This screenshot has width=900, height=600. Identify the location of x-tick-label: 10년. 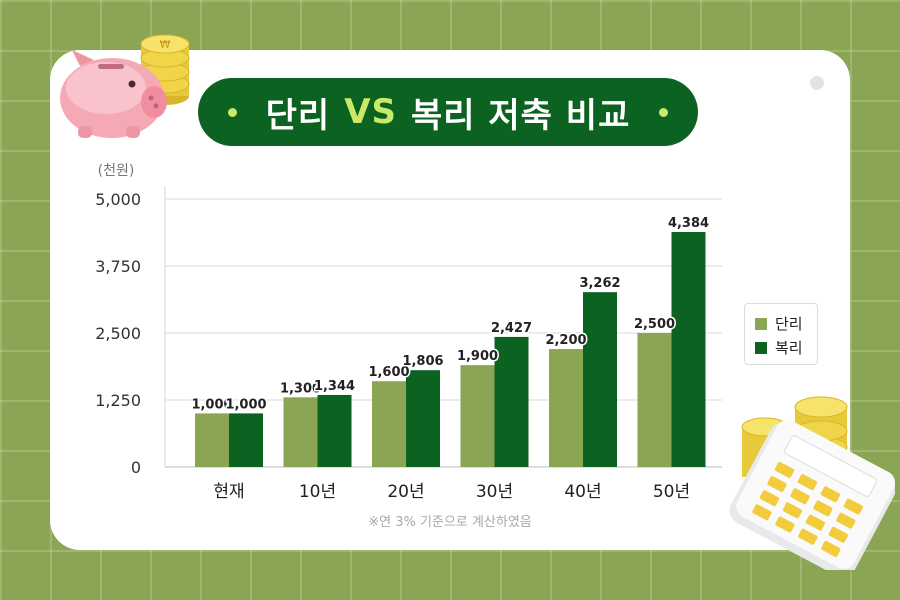
(317, 492).